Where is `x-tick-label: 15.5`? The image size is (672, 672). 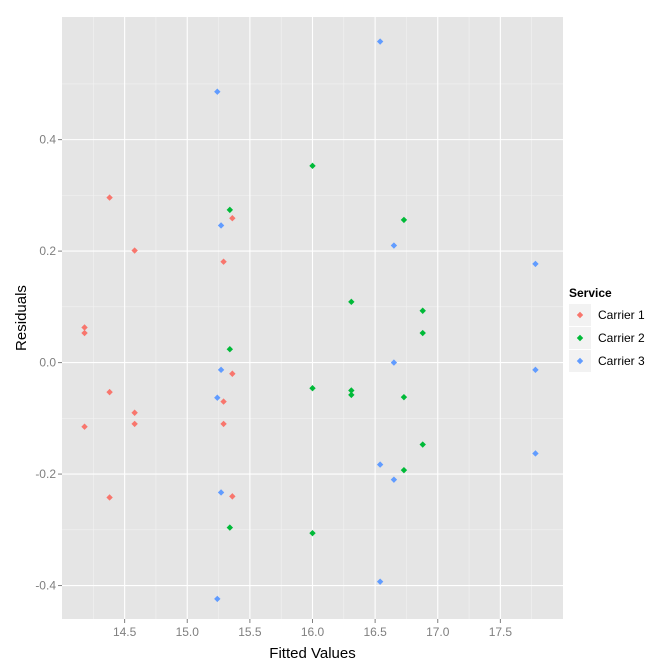 x-tick-label: 15.5 is located at coordinates (250, 632).